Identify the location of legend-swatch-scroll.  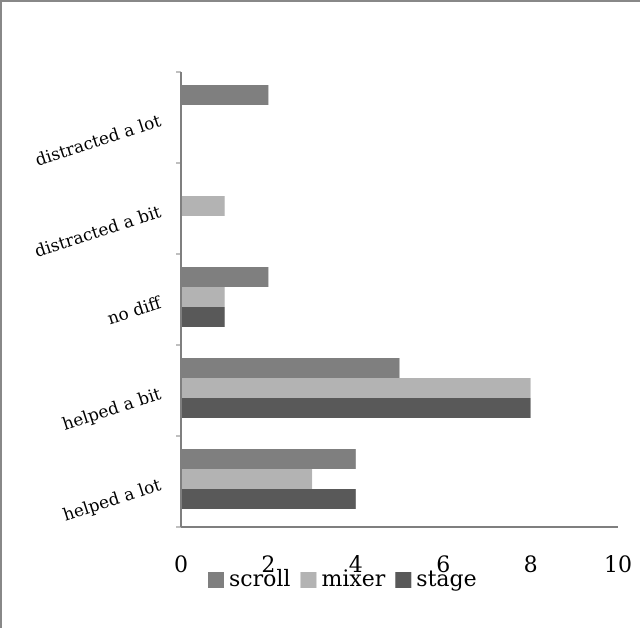
(216, 580).